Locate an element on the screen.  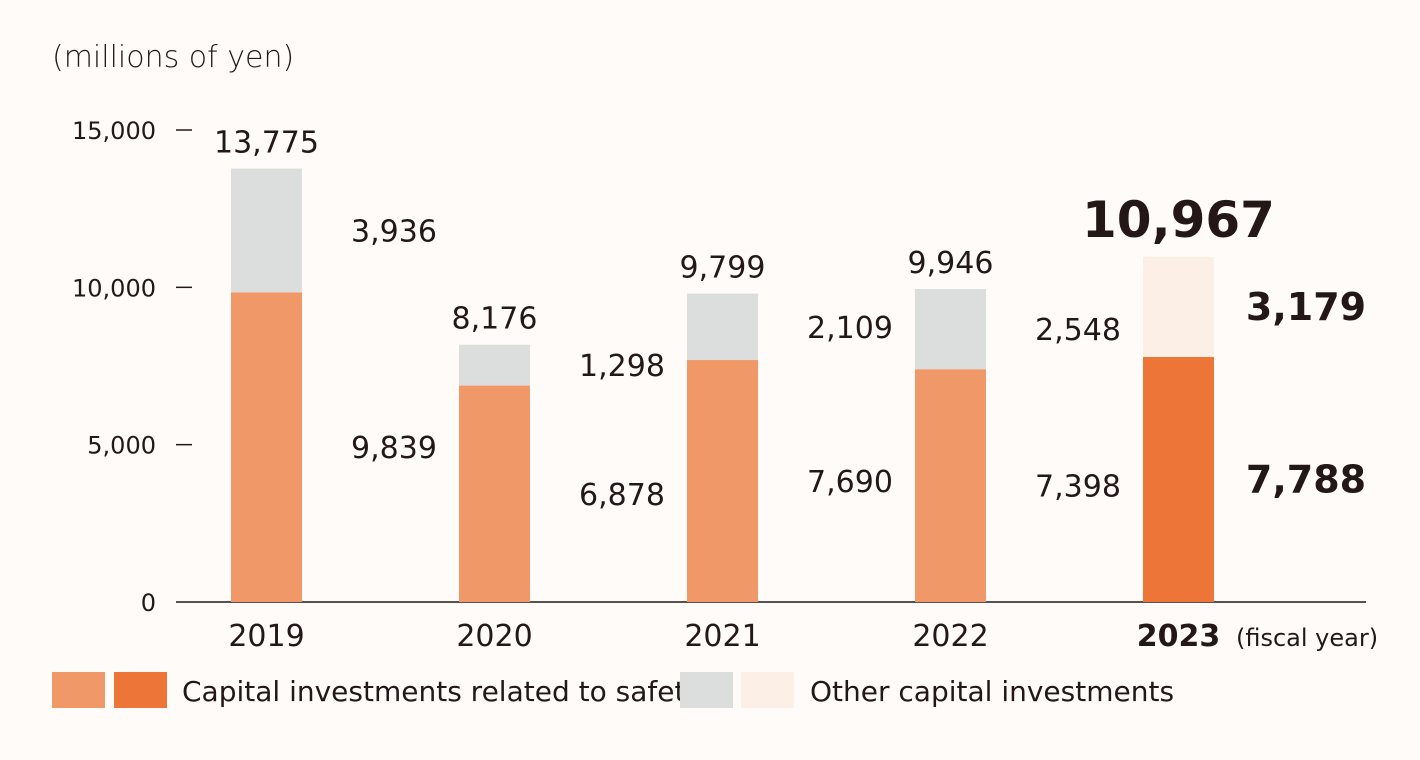
value-label-safety: 6,878 is located at coordinates (622, 495).